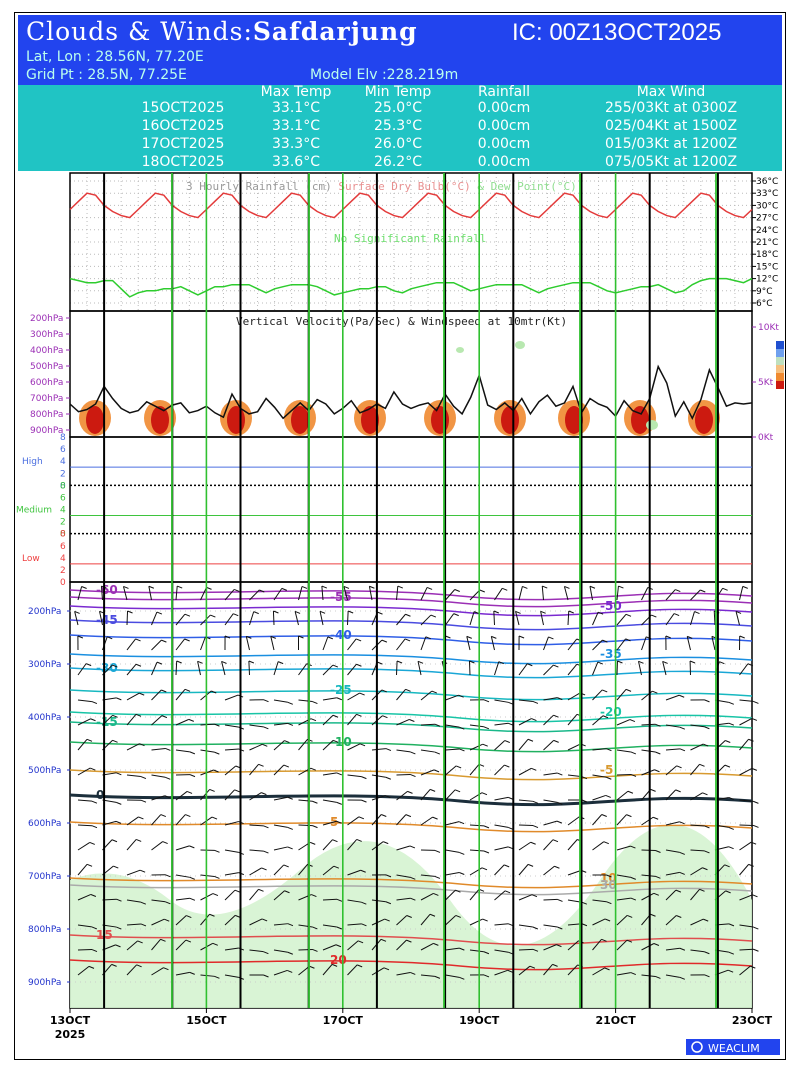 Image resolution: width=800 pixels, height=1067 pixels. I want to click on y-tick-label-right: 0Kt, so click(766, 438).